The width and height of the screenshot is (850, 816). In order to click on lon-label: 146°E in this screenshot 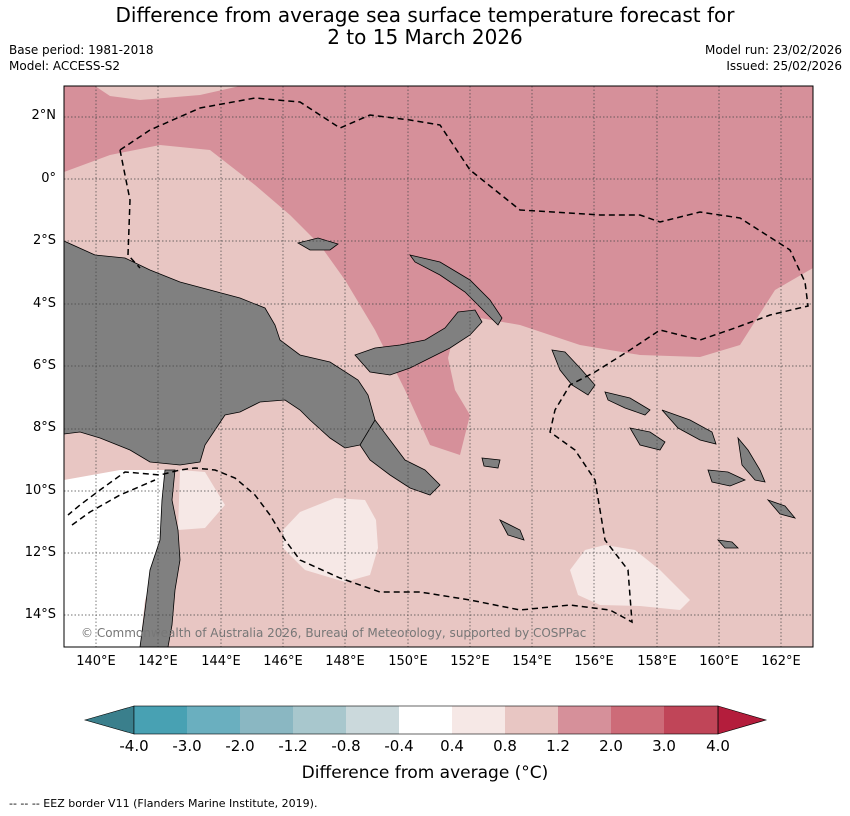, I will do `click(283, 661)`.